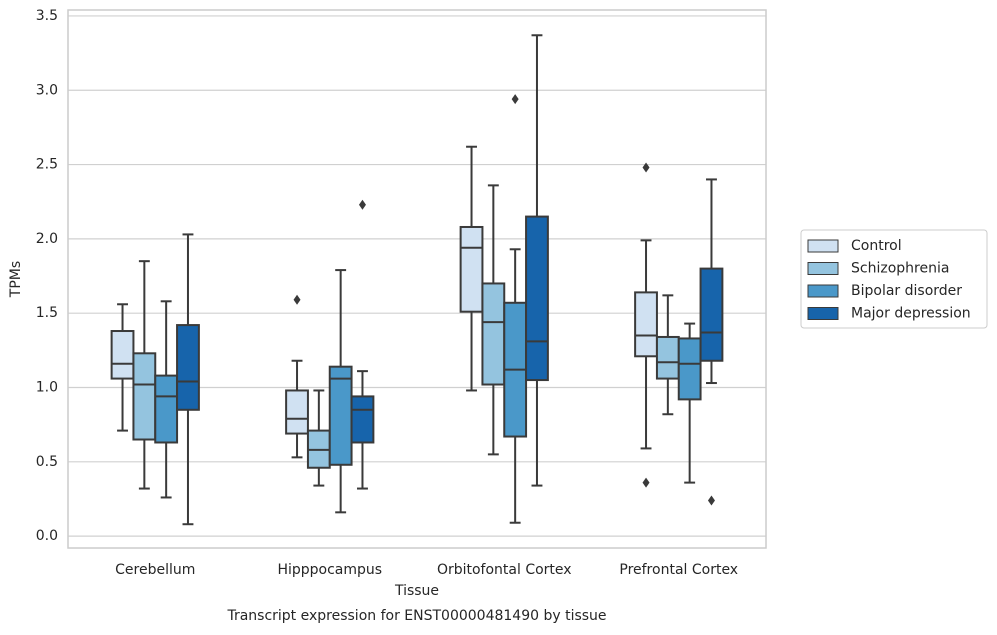 The width and height of the screenshot is (997, 635). I want to click on legend-label: Control, so click(876, 246).